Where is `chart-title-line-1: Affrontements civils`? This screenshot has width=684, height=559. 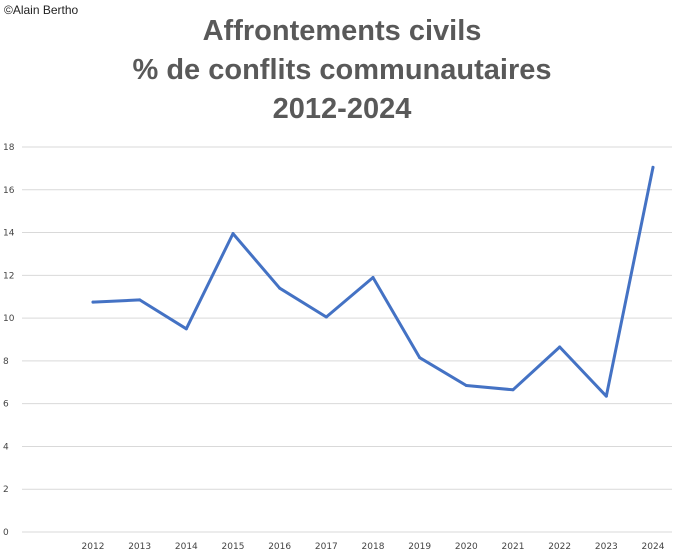
chart-title-line-1: Affrontements civils is located at coordinates (342, 31).